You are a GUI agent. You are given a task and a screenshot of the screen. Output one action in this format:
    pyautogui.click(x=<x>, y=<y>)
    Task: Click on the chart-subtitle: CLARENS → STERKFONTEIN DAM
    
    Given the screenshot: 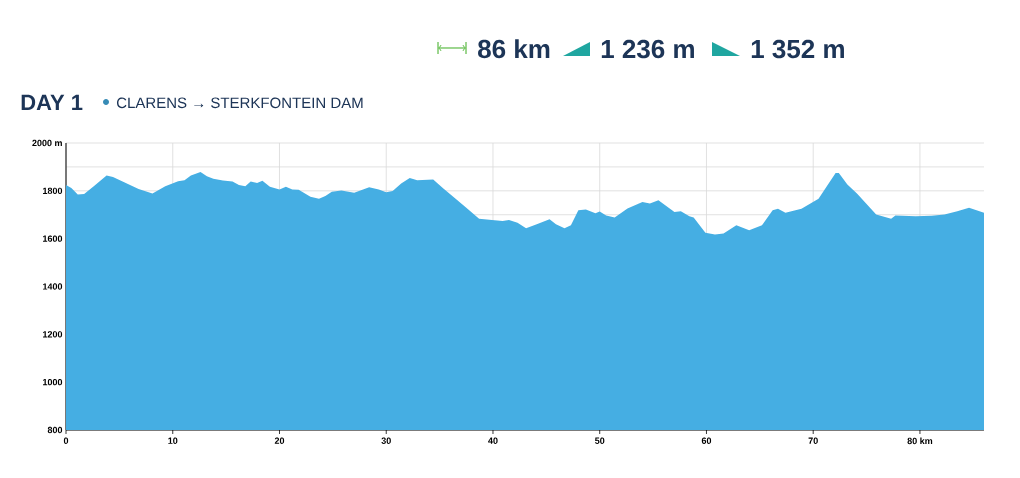 What is the action you would take?
    pyautogui.click(x=239, y=103)
    